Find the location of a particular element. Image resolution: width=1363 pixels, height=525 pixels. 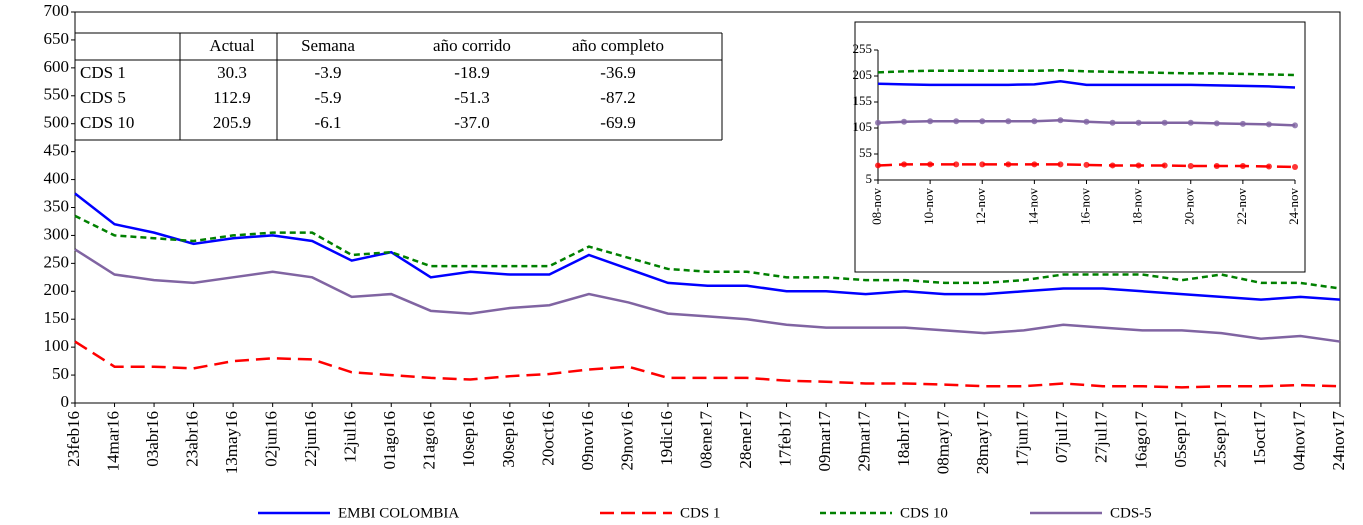

y-tick-label: 300 is located at coordinates (57, 233).